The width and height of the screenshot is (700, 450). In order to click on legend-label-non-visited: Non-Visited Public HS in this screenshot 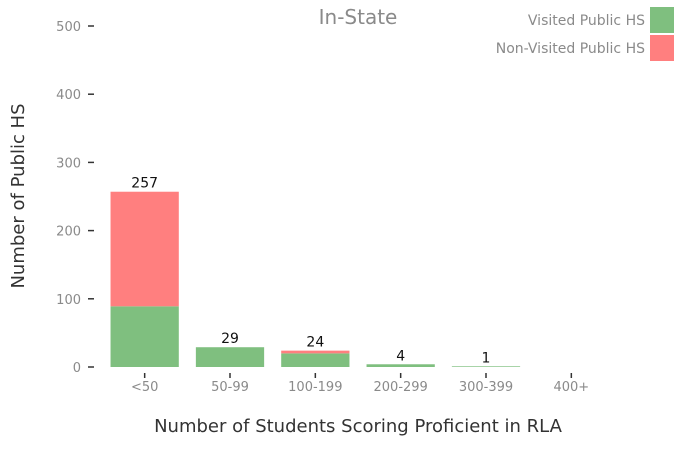, I will do `click(570, 49)`.